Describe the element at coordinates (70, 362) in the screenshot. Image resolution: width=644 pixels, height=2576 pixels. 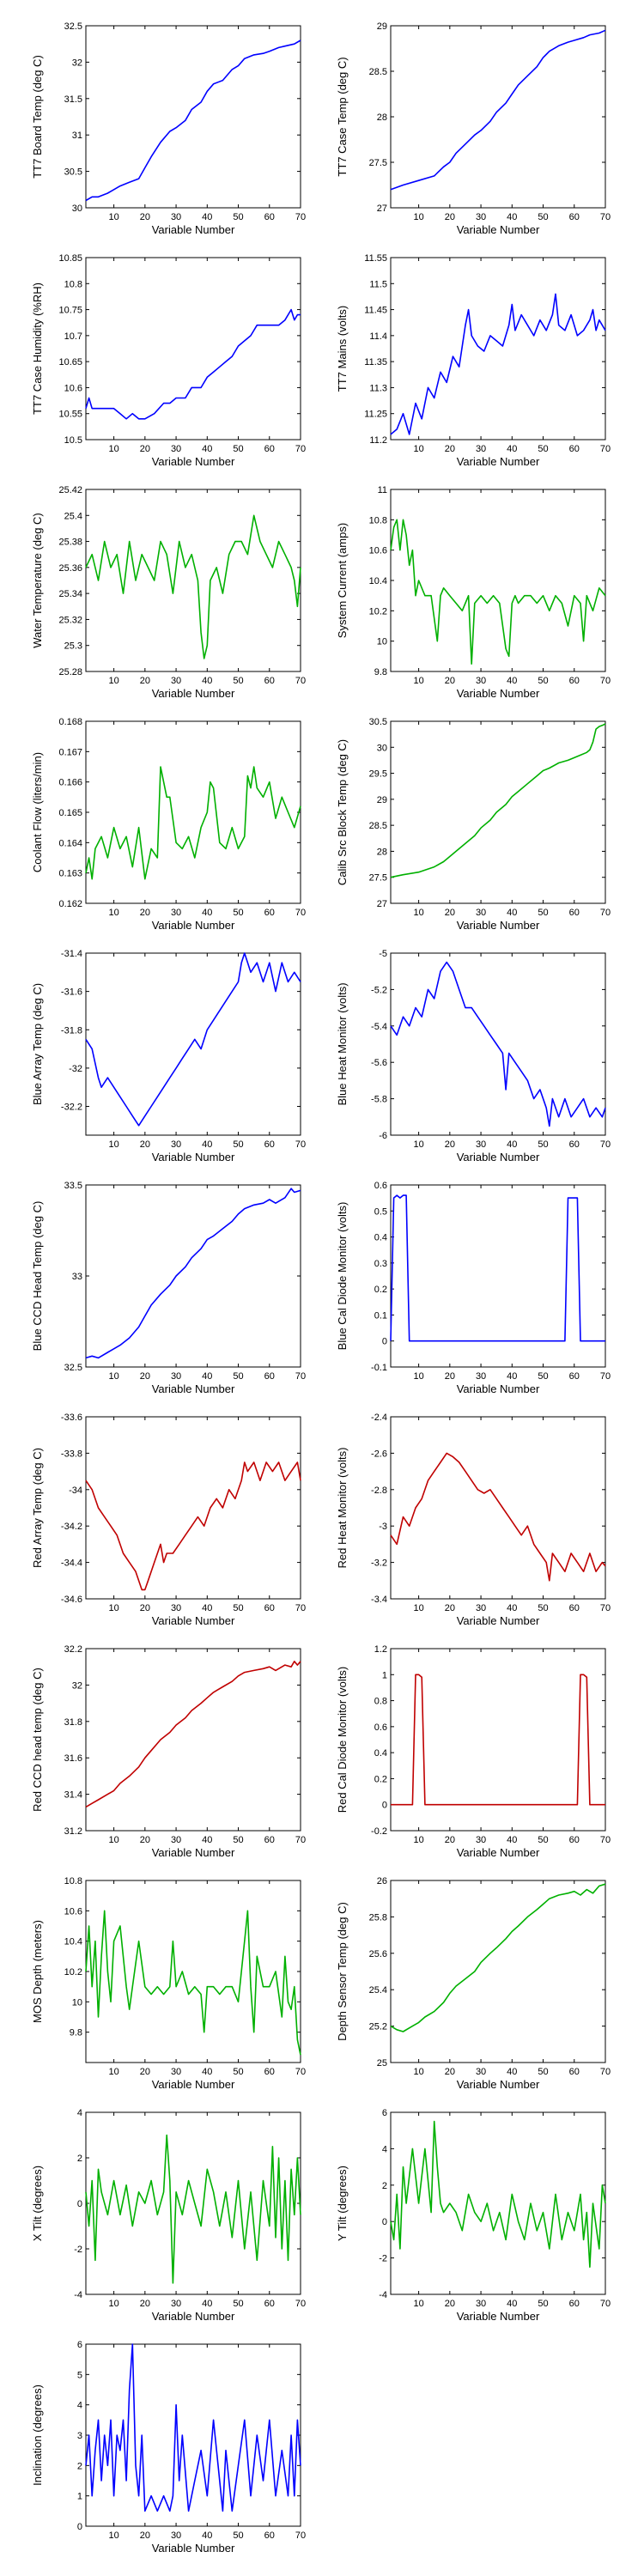
I see `y-tick-label: 10.65` at that location.